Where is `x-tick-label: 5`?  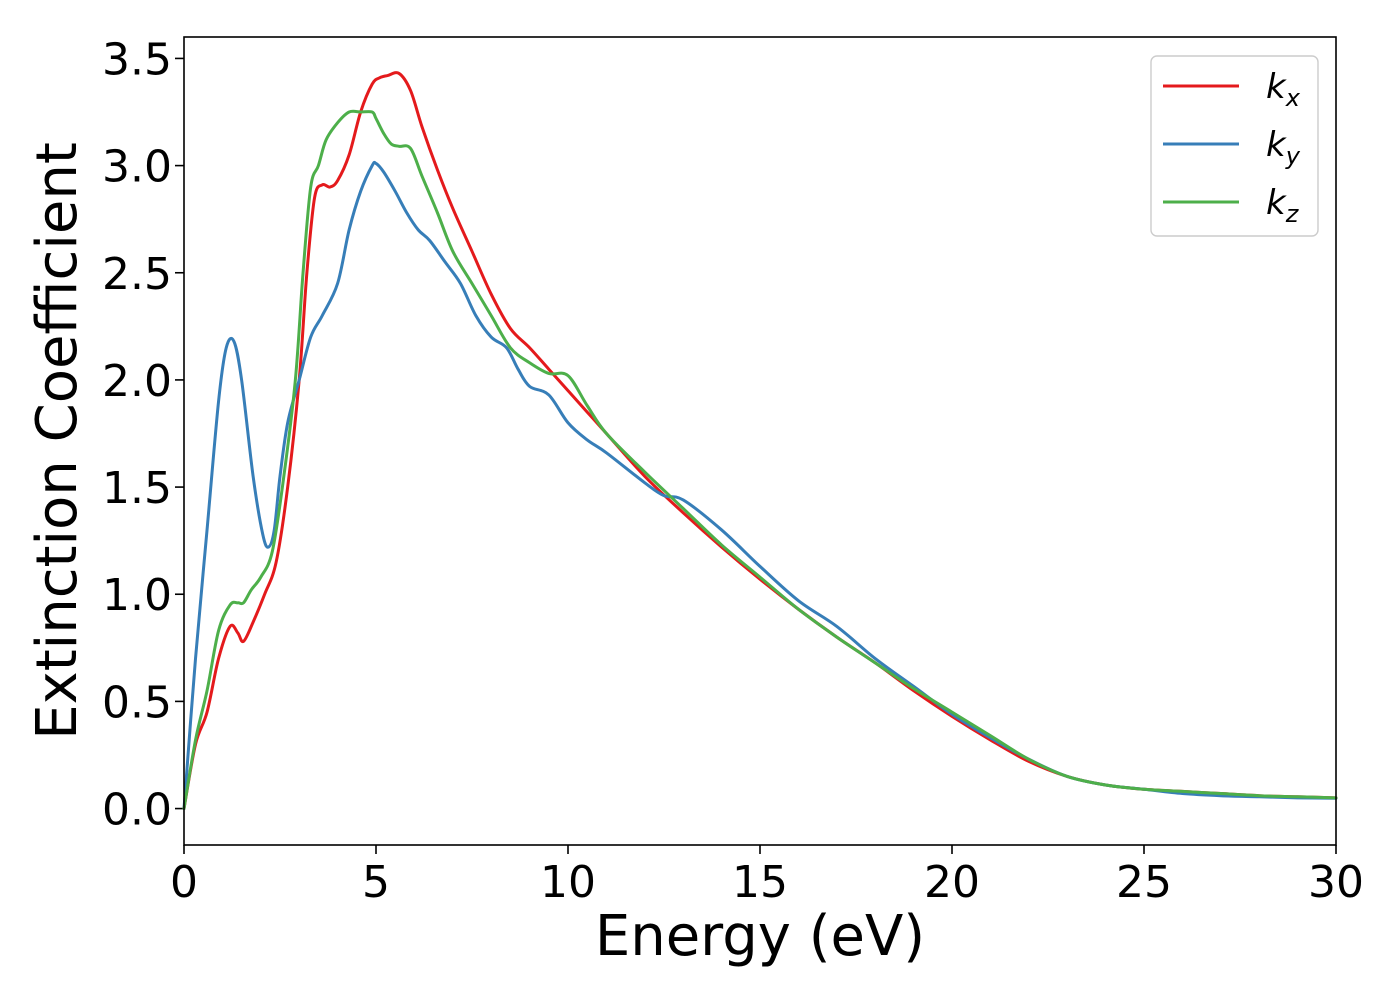
x-tick-label: 5 is located at coordinates (376, 882).